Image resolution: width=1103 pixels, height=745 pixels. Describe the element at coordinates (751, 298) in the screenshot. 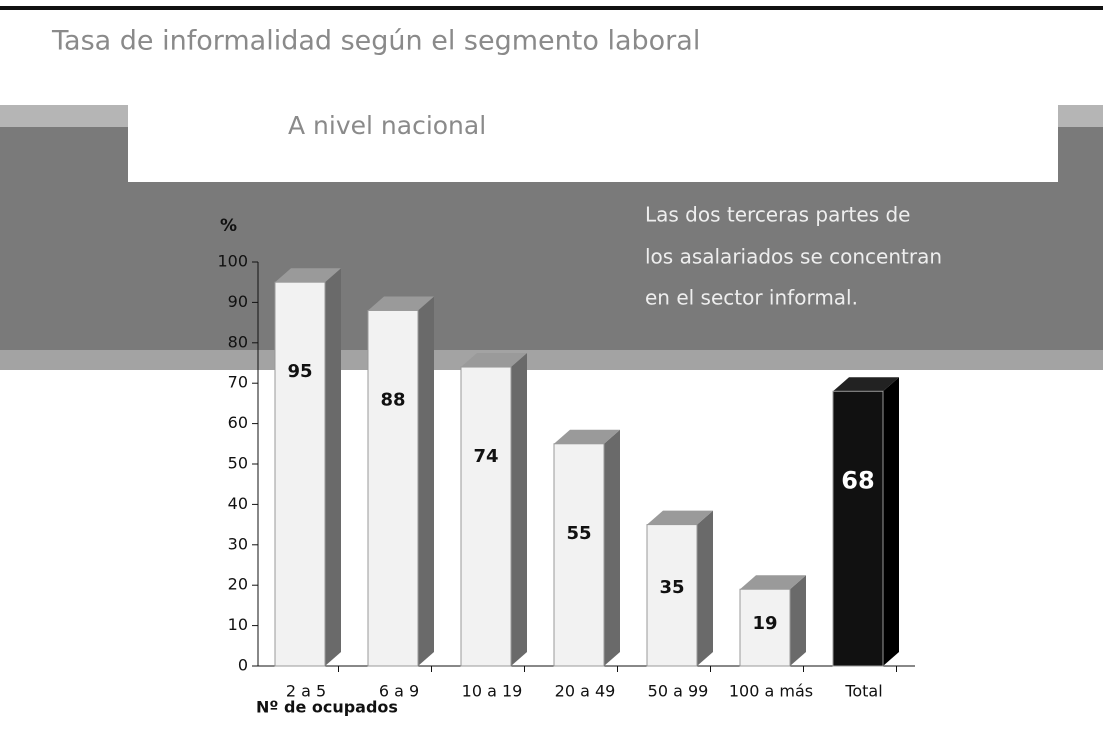

I see `annotation: en el sector informal.` at that location.